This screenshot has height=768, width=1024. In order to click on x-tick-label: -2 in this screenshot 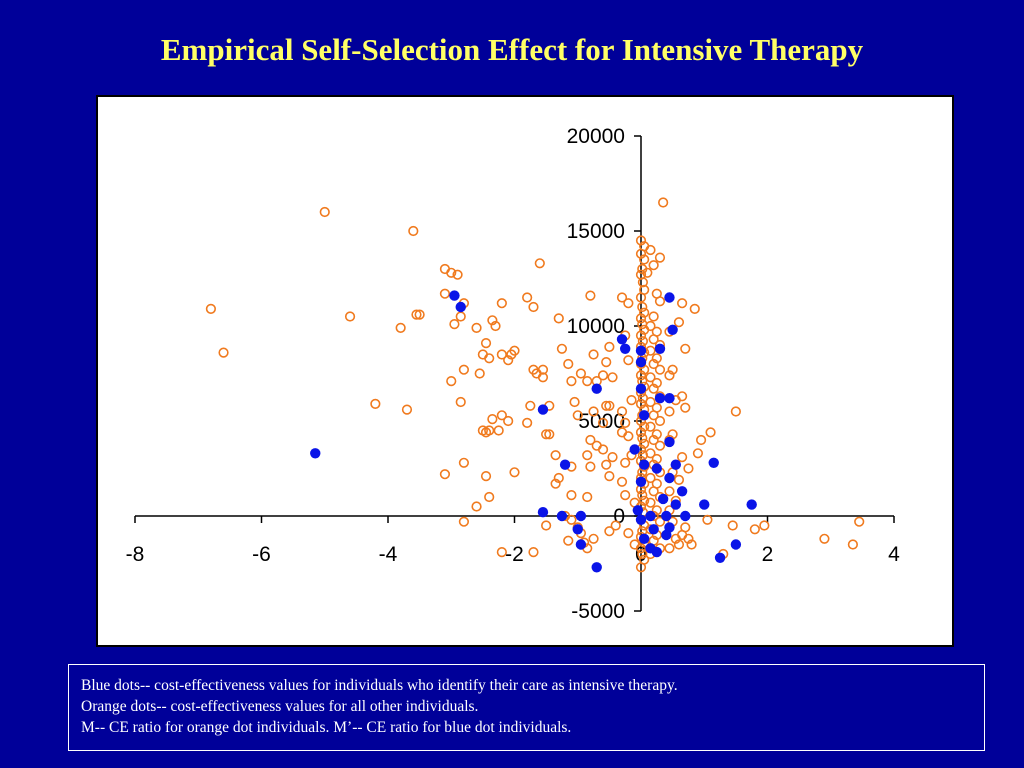, I will do `click(514, 554)`.